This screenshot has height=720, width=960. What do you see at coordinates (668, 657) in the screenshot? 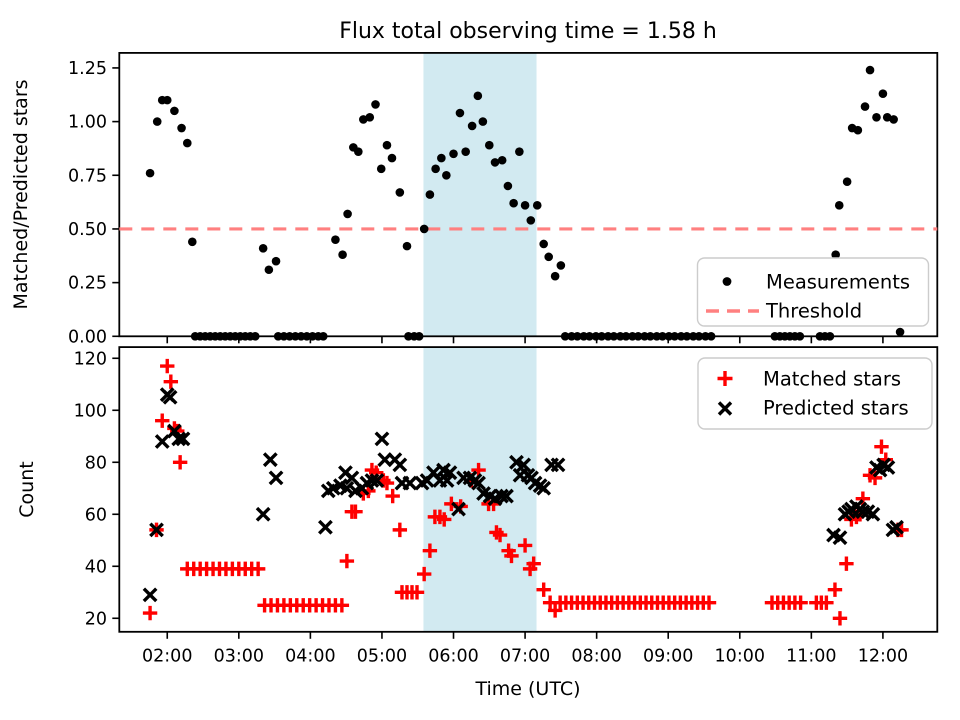
I see `x-tick-label: 09:00` at bounding box center [668, 657].